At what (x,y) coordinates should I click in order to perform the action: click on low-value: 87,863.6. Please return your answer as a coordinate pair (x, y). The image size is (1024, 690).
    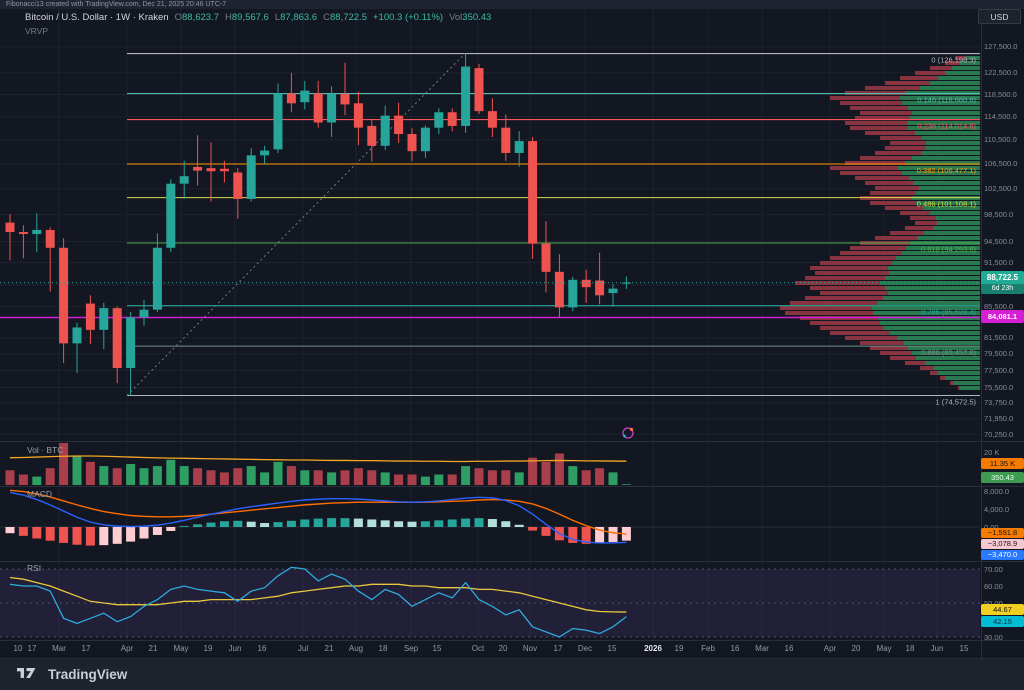
    Looking at the image, I should click on (299, 17).